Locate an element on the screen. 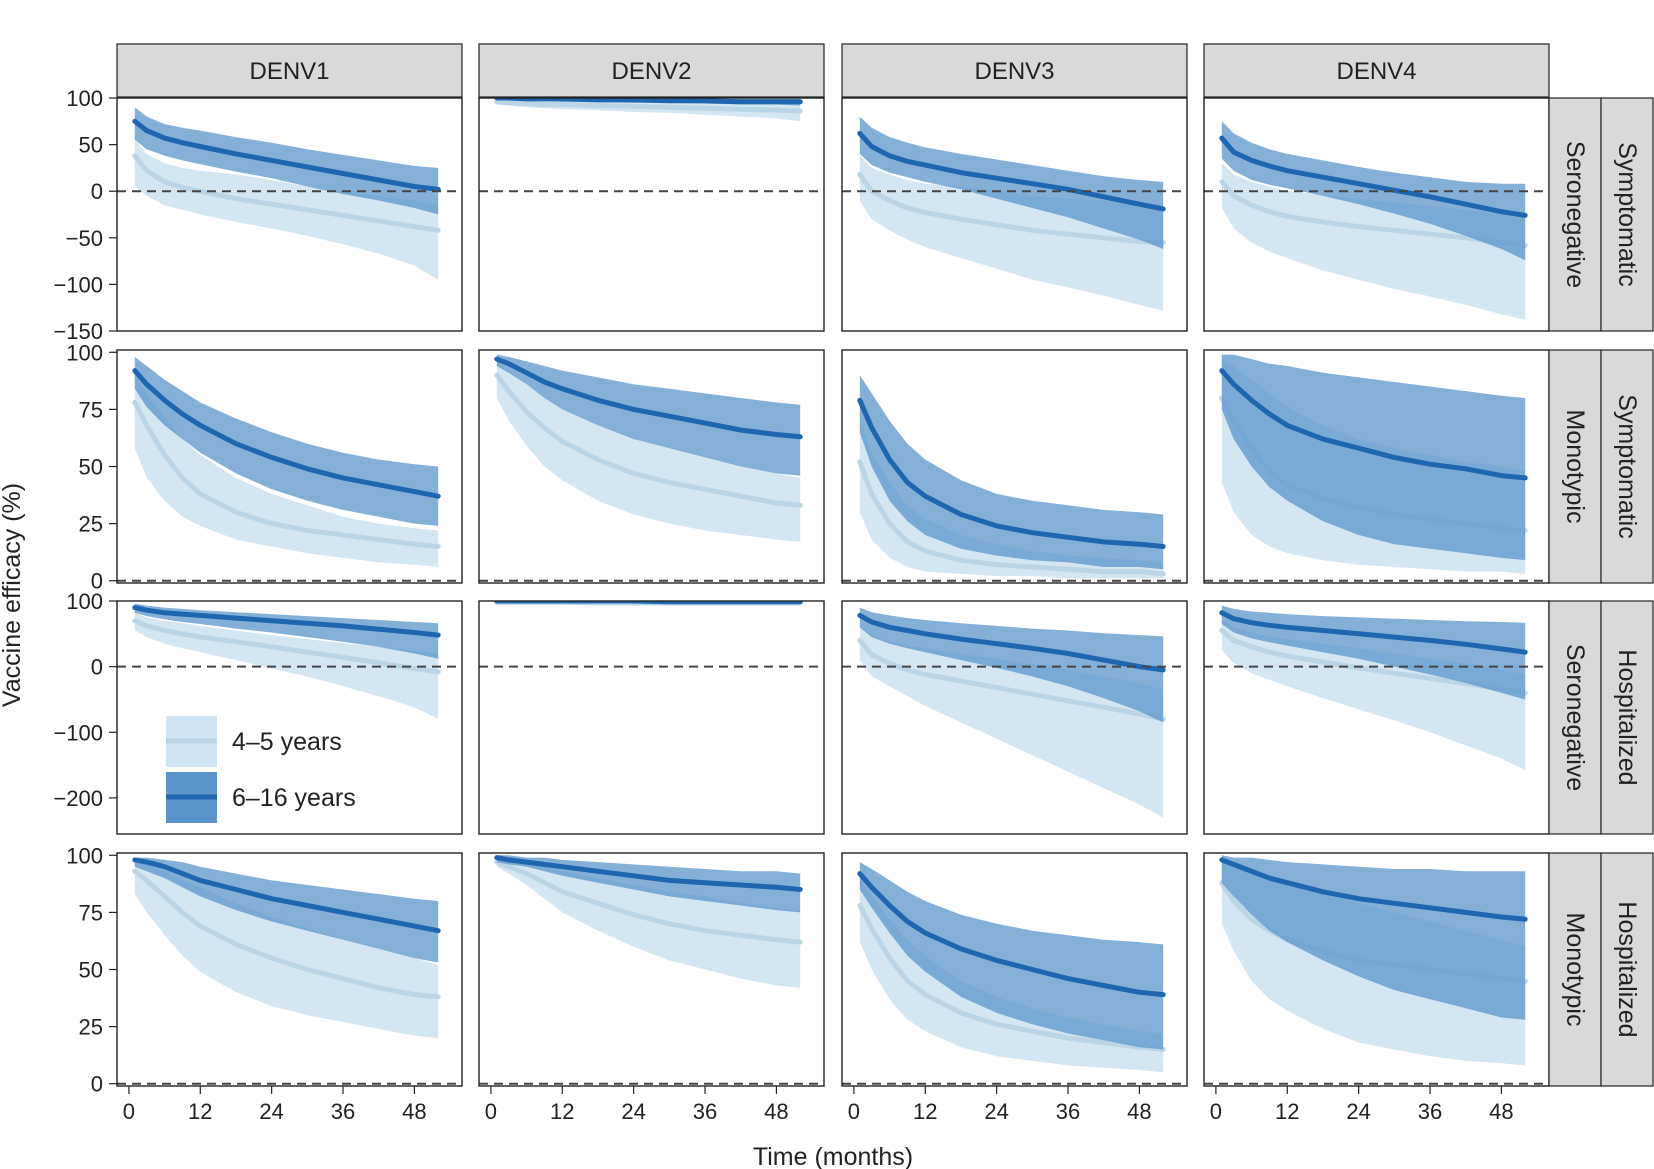  panel-border-r1-denv1 is located at coordinates (289, 214).